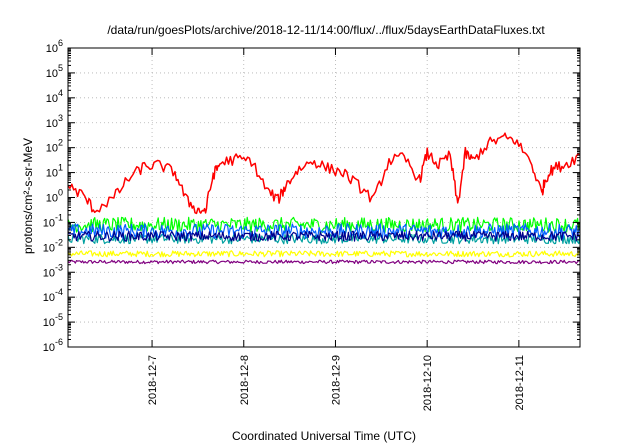 This screenshot has width=640, height=448. What do you see at coordinates (336, 380) in the screenshot?
I see `x-tick-label: 2018-12-9` at bounding box center [336, 380].